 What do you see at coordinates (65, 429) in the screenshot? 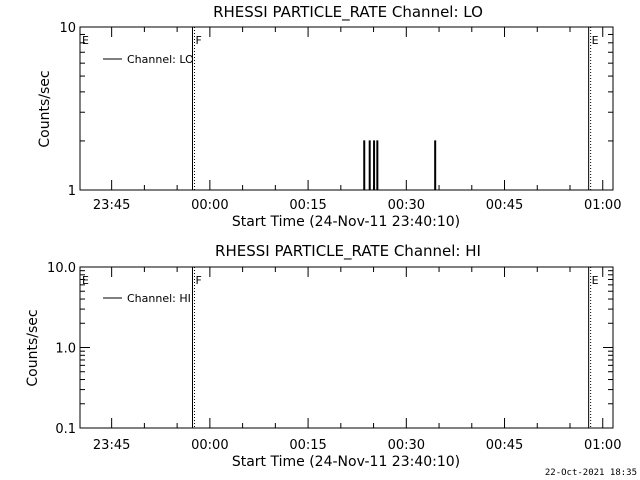
I see `y-tick-label: 0.1` at bounding box center [65, 429].